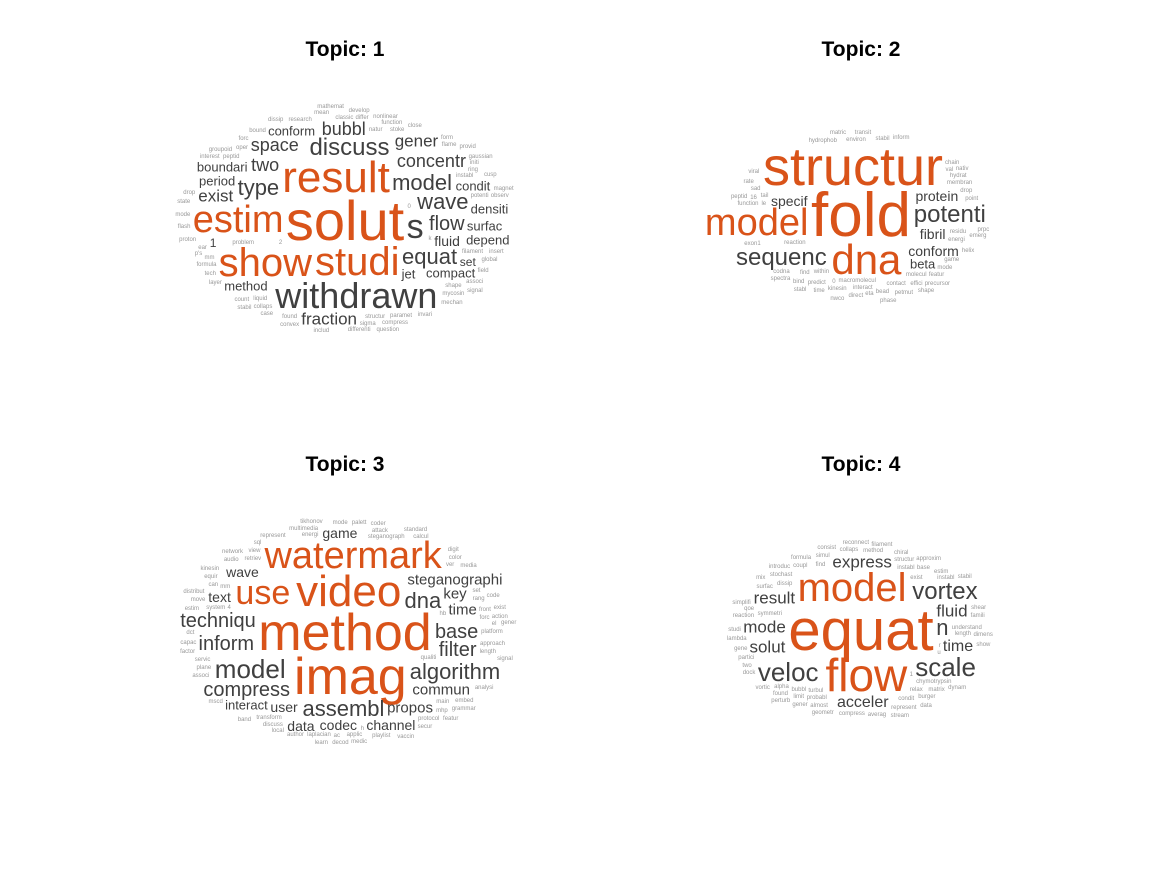  What do you see at coordinates (746, 657) in the screenshot?
I see `cloud-word: partici` at bounding box center [746, 657].